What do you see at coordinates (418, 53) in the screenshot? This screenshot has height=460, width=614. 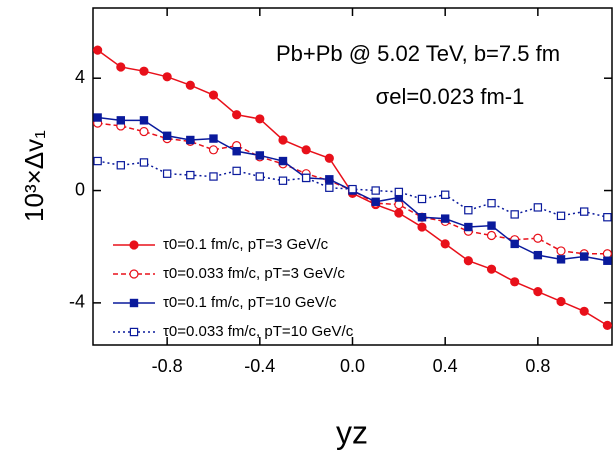 I see `annotation: Pb+Pb @ 5.02 TeV, b=7.5 fm` at bounding box center [418, 53].